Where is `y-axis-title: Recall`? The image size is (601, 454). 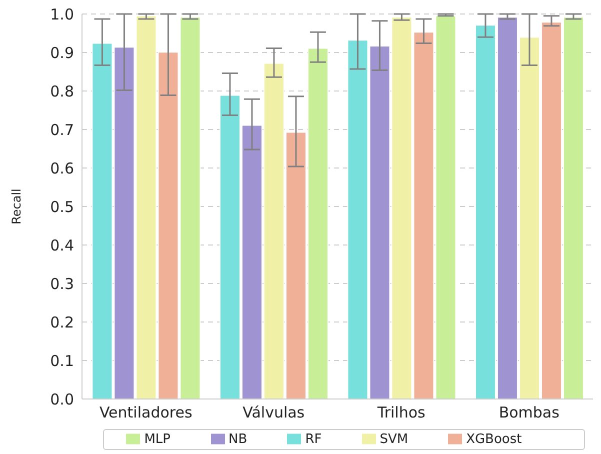
y-axis-title: Recall is located at coordinates (16, 206).